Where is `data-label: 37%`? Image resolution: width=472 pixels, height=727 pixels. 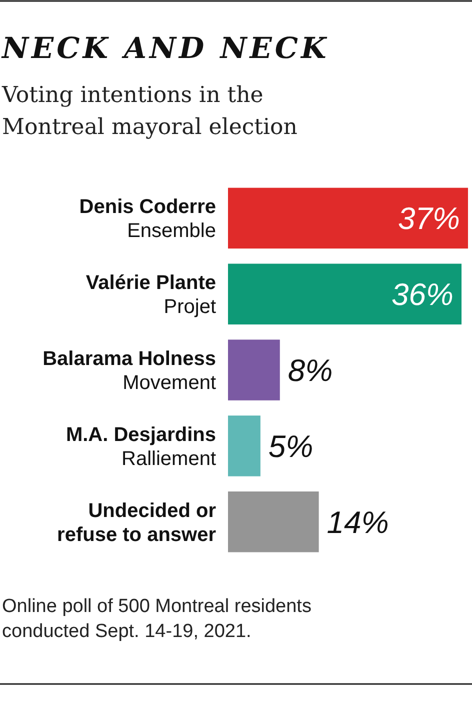 data-label: 37% is located at coordinates (429, 218).